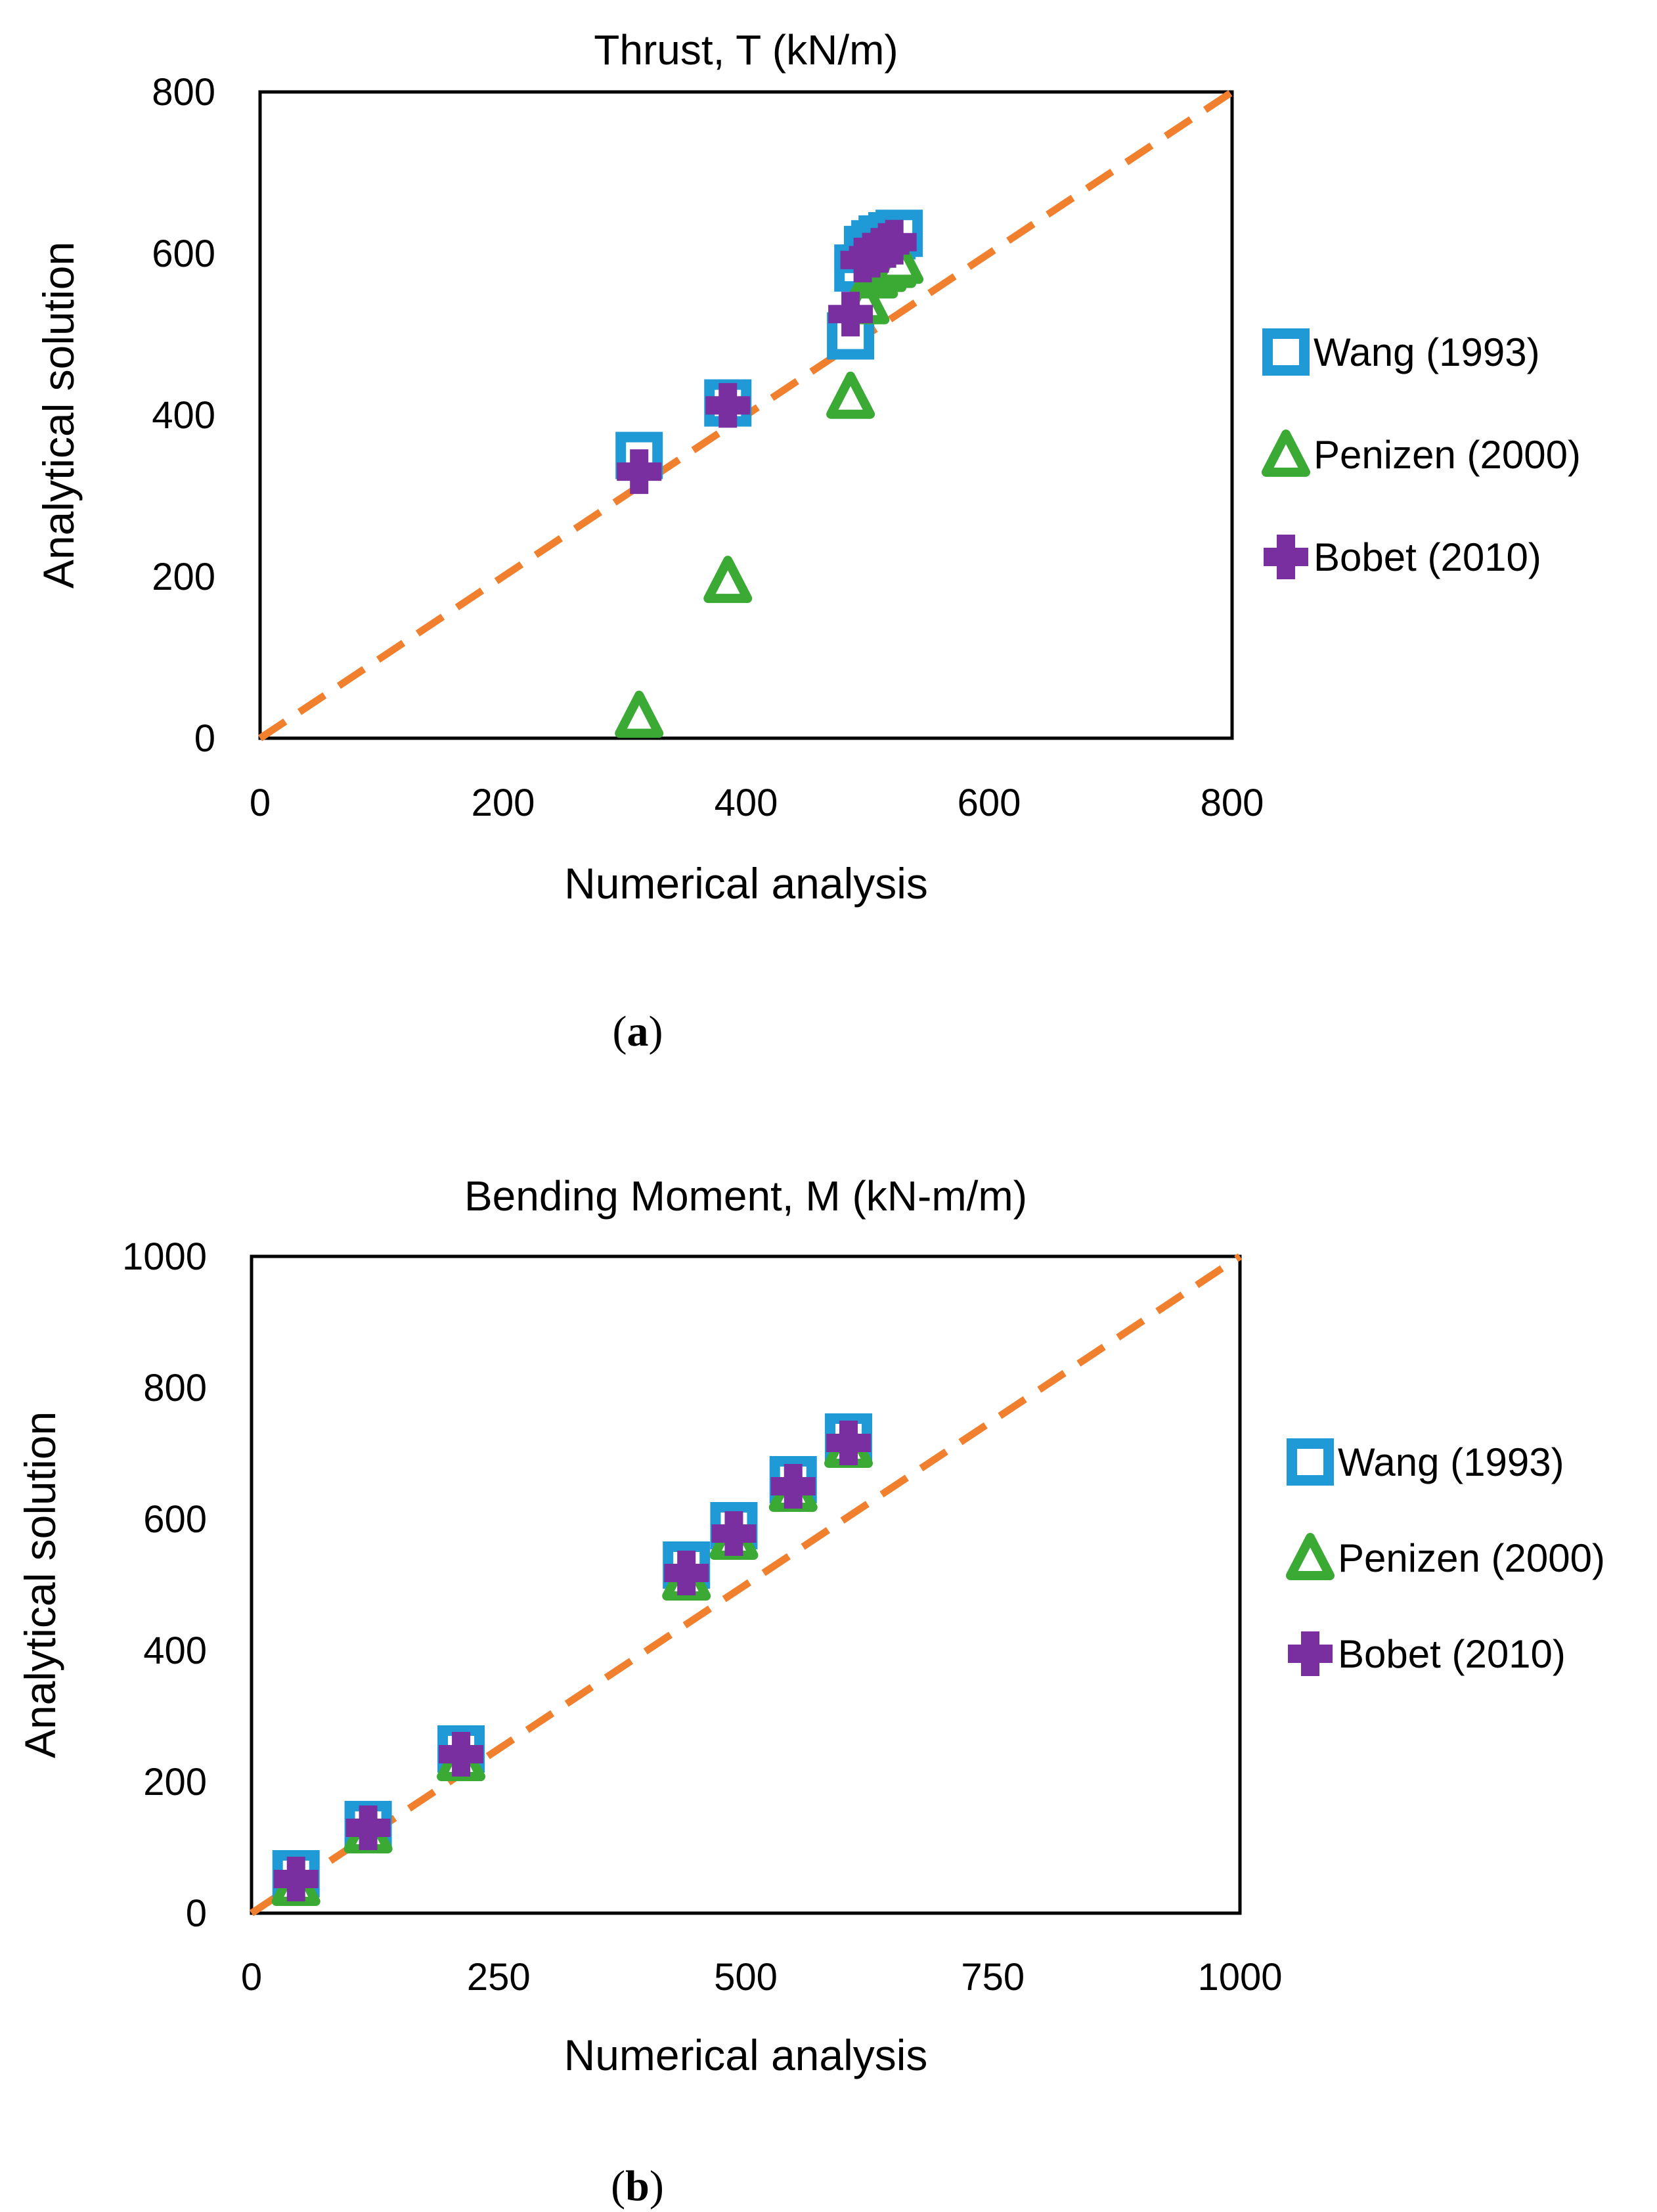 The width and height of the screenshot is (1657, 2212). I want to click on panel-caption: (a), so click(638, 1031).